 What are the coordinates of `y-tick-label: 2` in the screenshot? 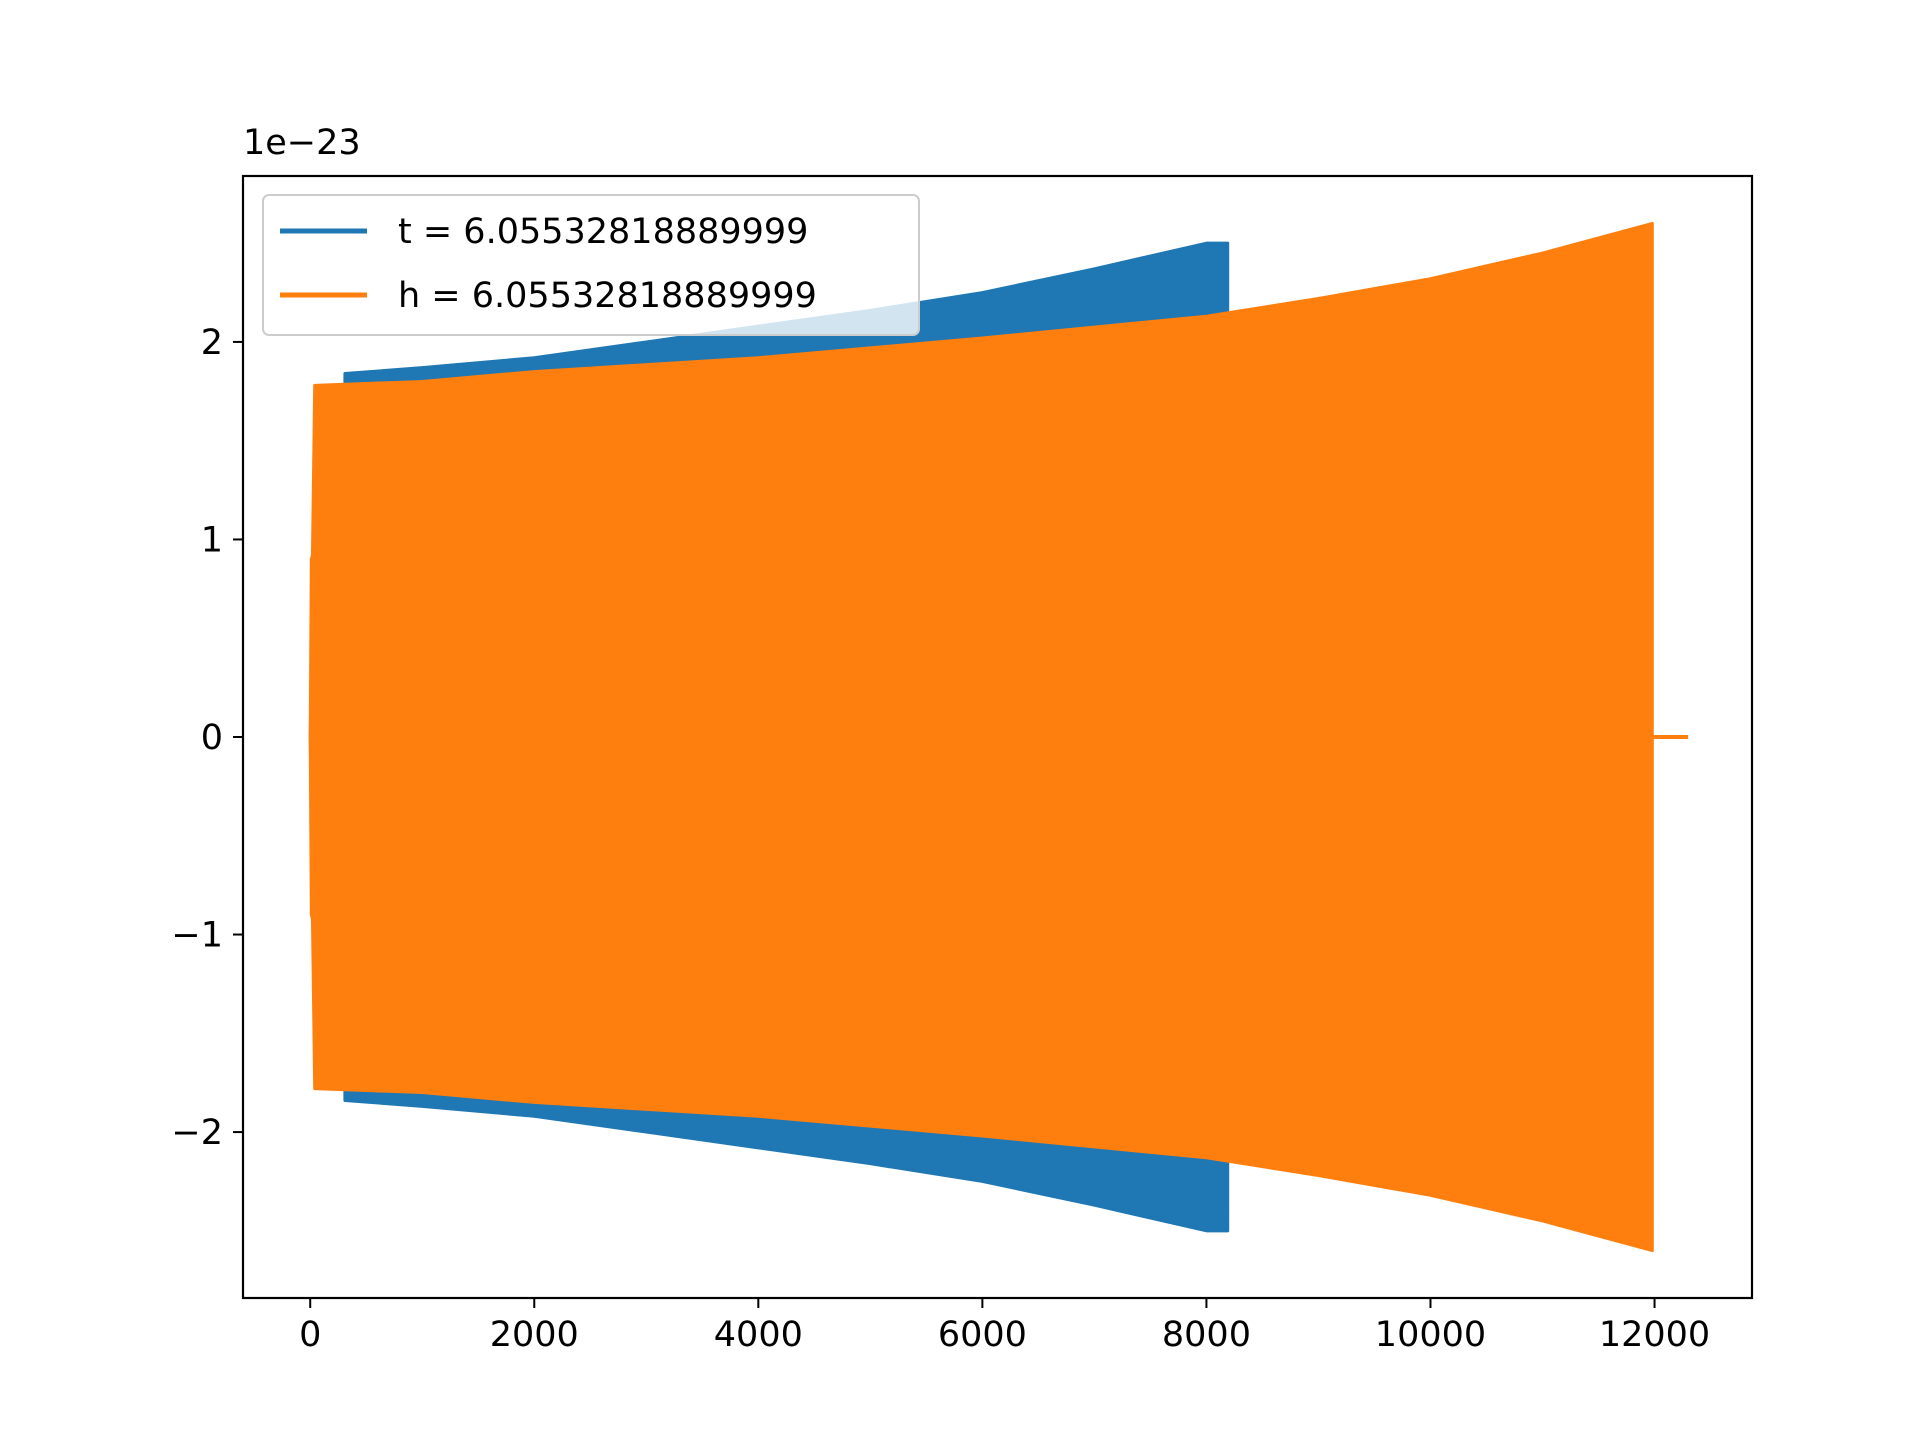 It's located at (212, 343).